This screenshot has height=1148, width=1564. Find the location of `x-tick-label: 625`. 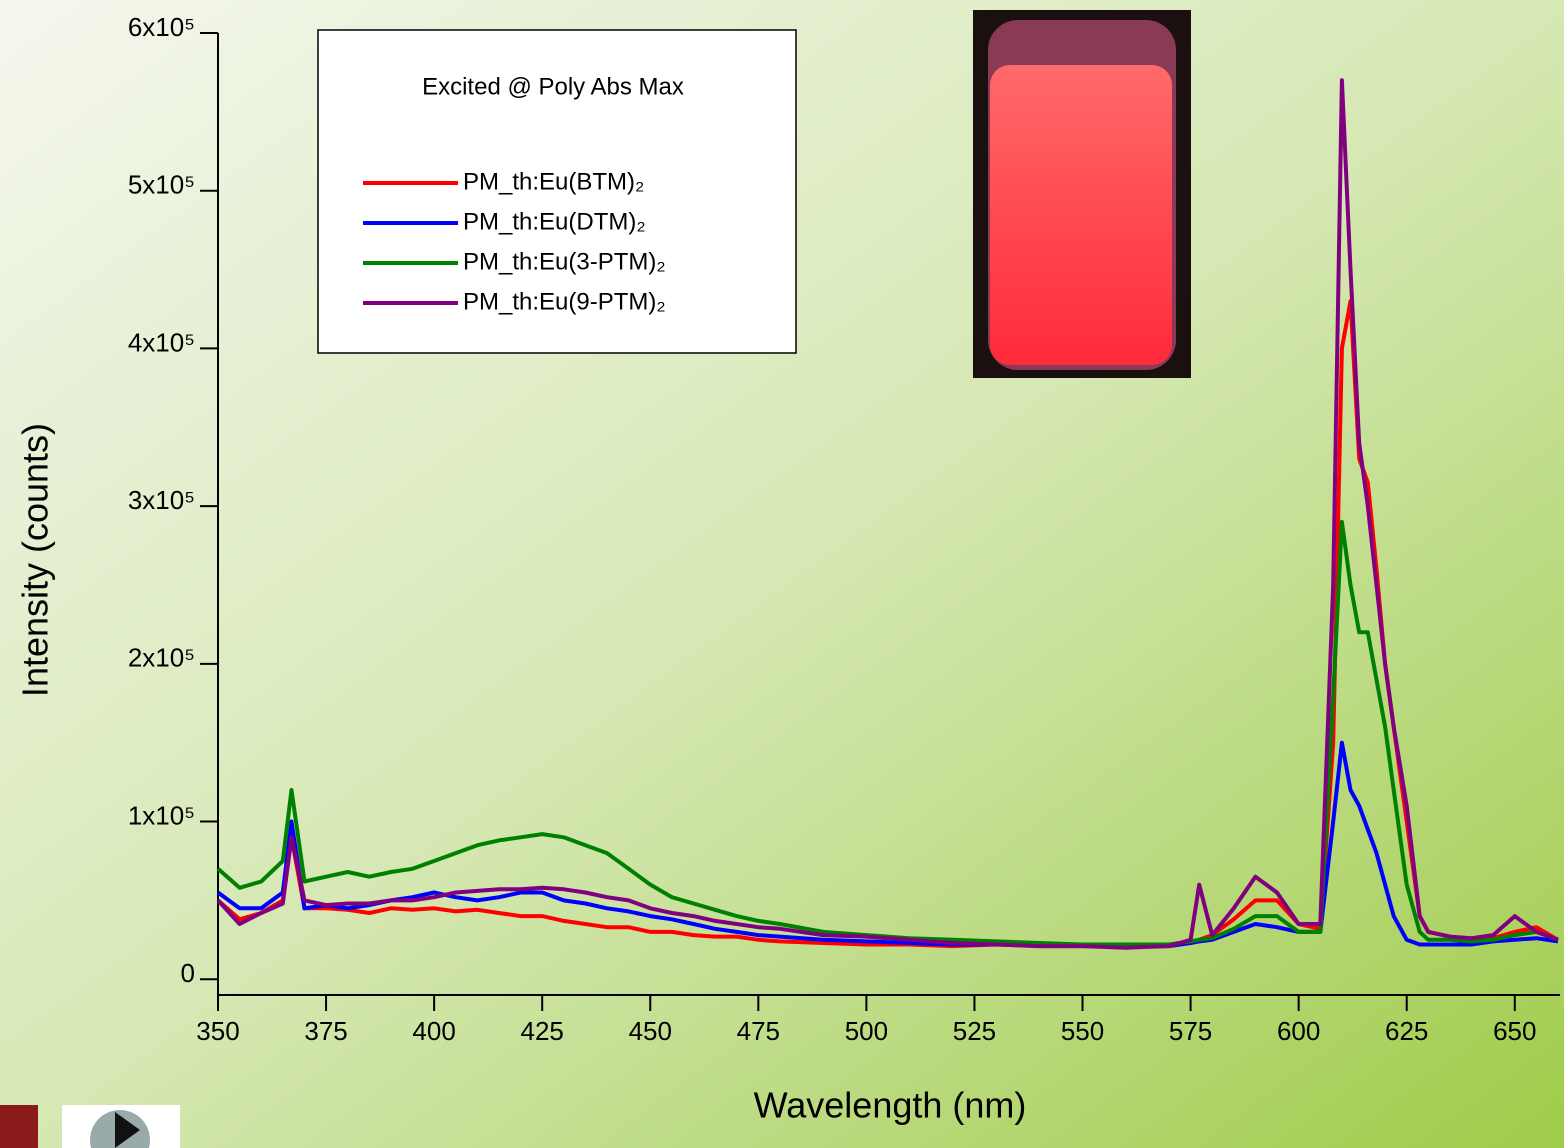

x-tick-label: 625 is located at coordinates (1406, 1031).